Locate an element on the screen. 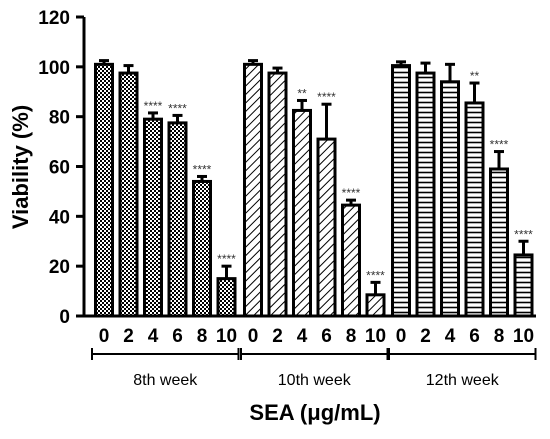  x-axis-title: SEA (μg/mL) is located at coordinates (314, 412).